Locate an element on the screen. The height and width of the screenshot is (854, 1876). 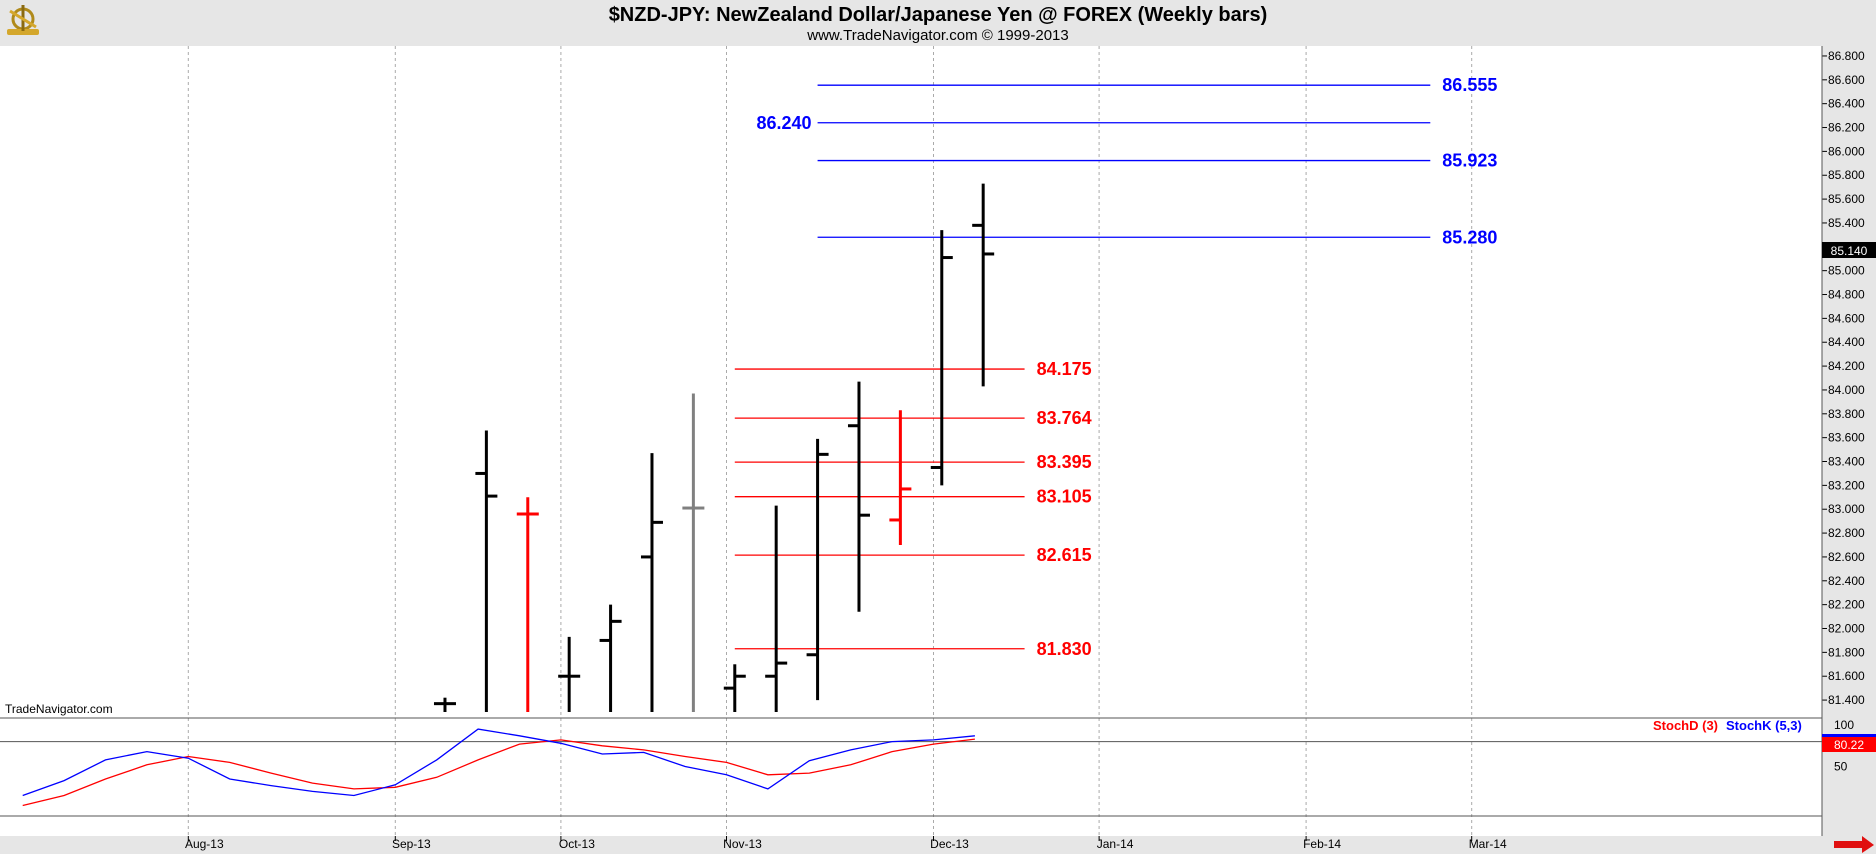
title-bar is located at coordinates (938, 23).